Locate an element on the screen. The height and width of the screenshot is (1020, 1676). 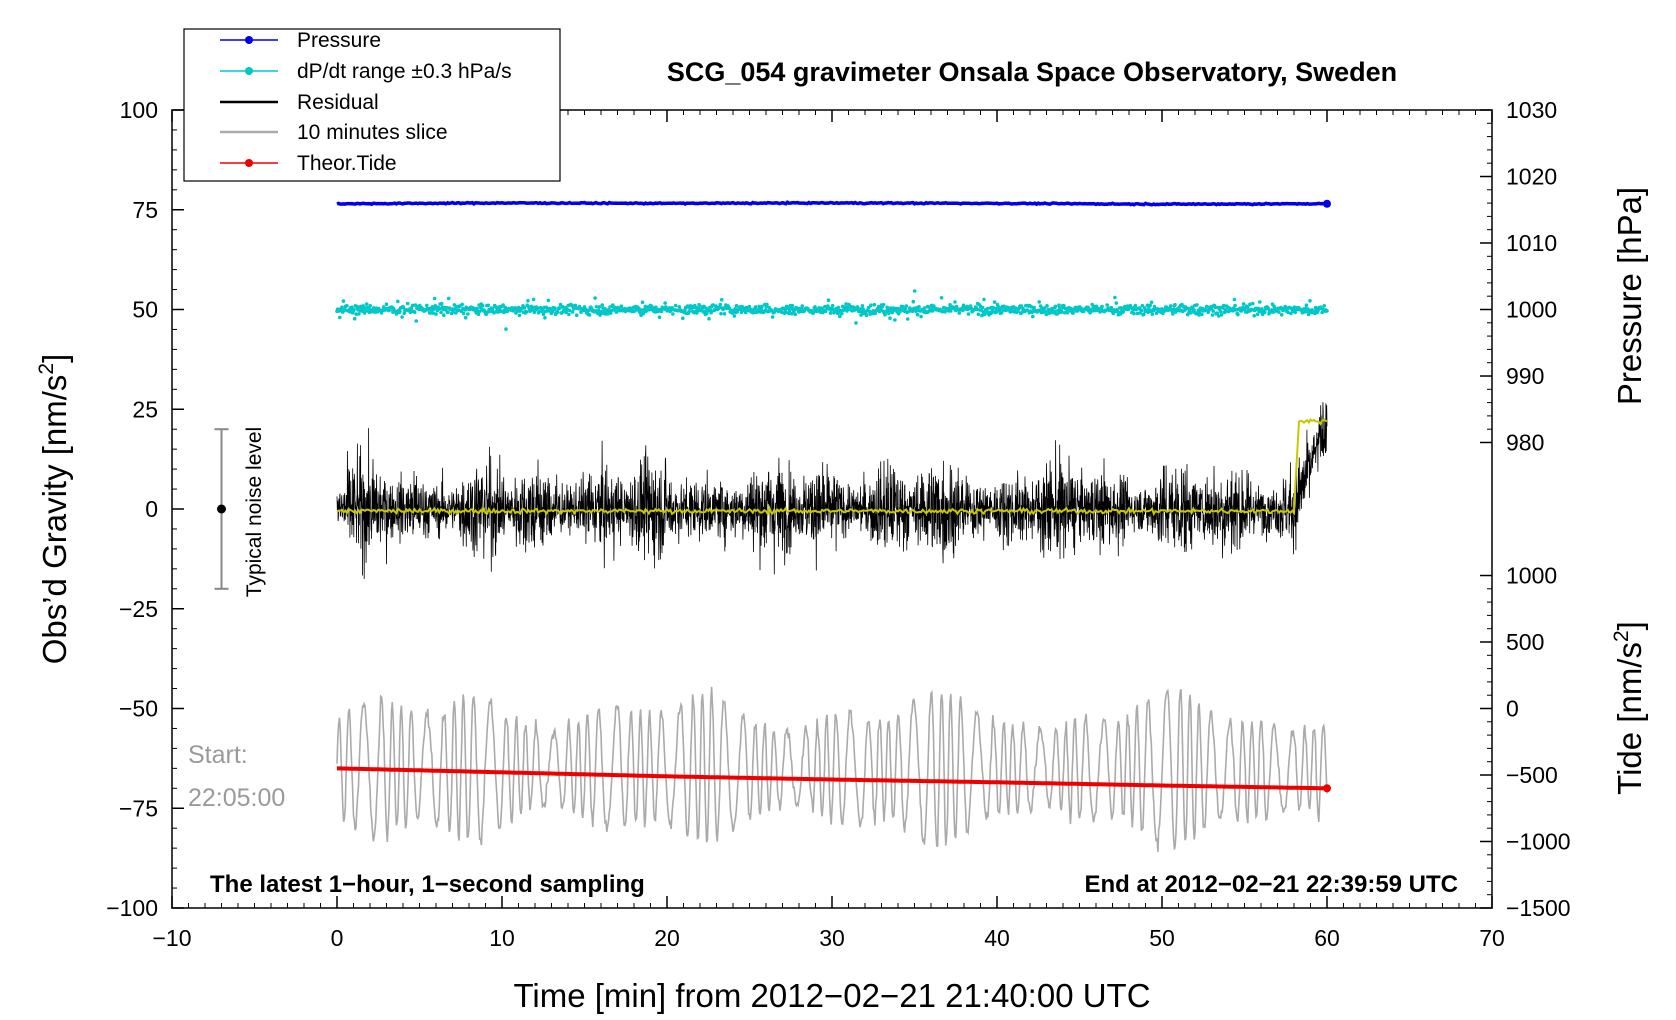
y-axis-title-tide: Tide [nm/s2] is located at coordinates (1629, 708).